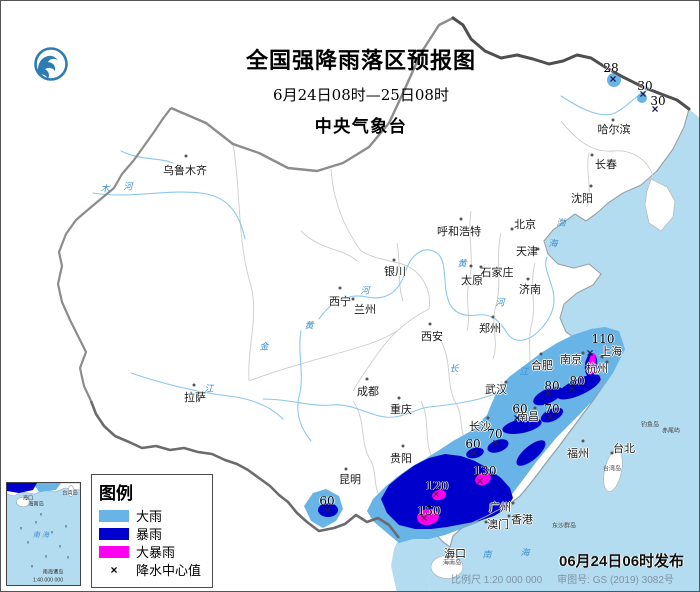 Image resolution: width=700 pixels, height=592 pixels. I want to click on coastline, so click(531, 449).